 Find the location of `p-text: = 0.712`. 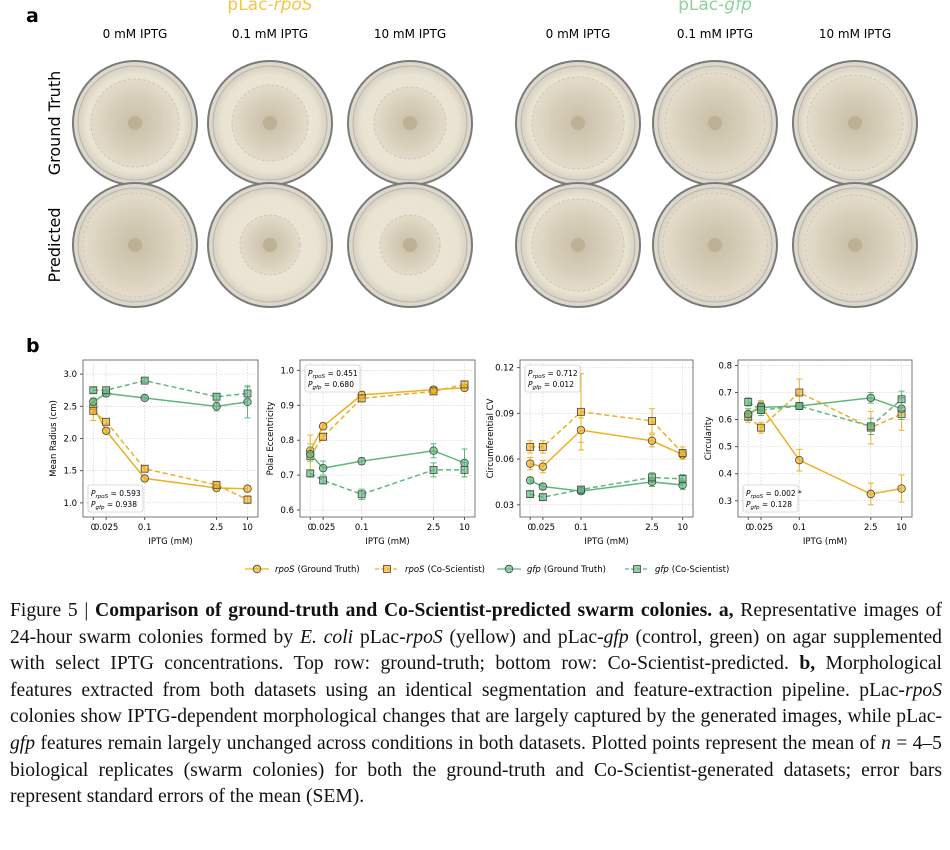

p-text: = 0.712 is located at coordinates (561, 373).